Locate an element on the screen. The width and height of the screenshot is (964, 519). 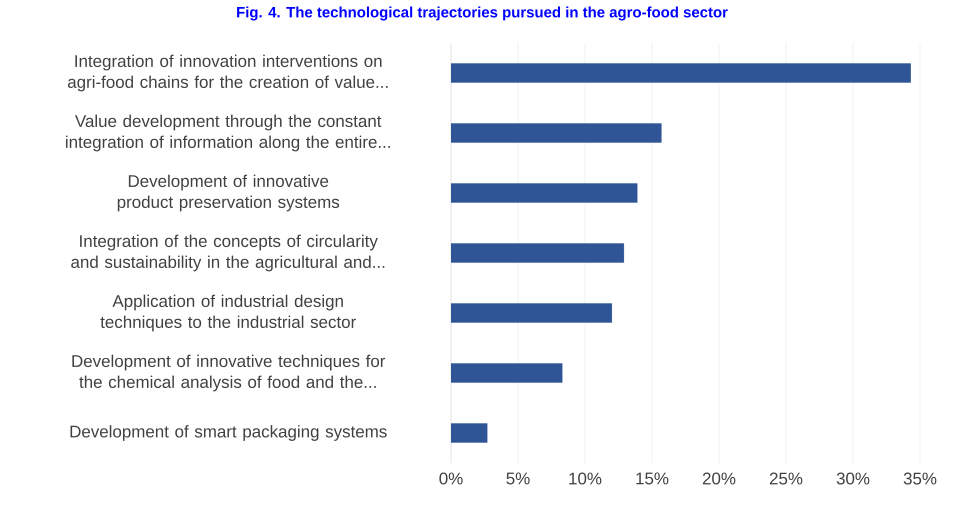
x-tick-label: 0% is located at coordinates (451, 478).